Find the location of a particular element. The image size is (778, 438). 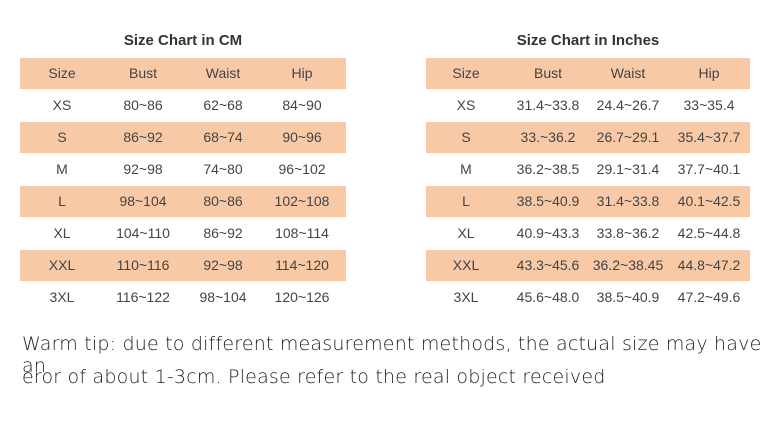

cell: 44.8~47.2 is located at coordinates (709, 265).